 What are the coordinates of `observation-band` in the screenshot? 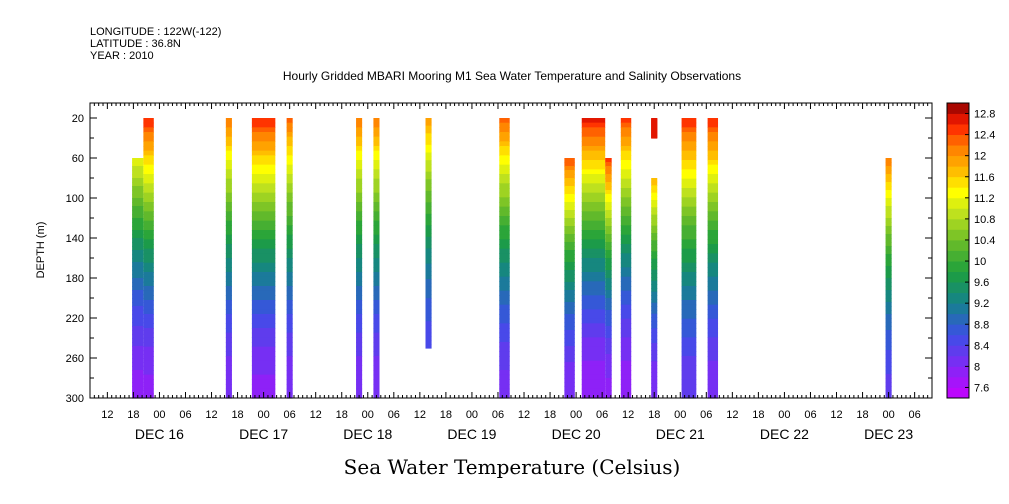 It's located at (569, 278).